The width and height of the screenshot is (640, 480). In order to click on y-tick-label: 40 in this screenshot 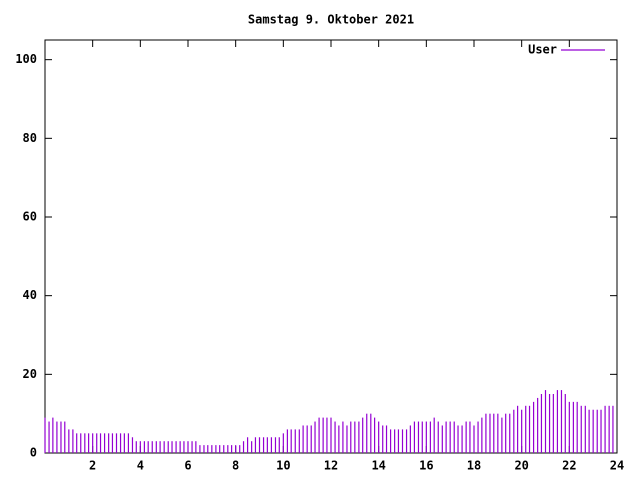, I will do `click(30, 295)`.